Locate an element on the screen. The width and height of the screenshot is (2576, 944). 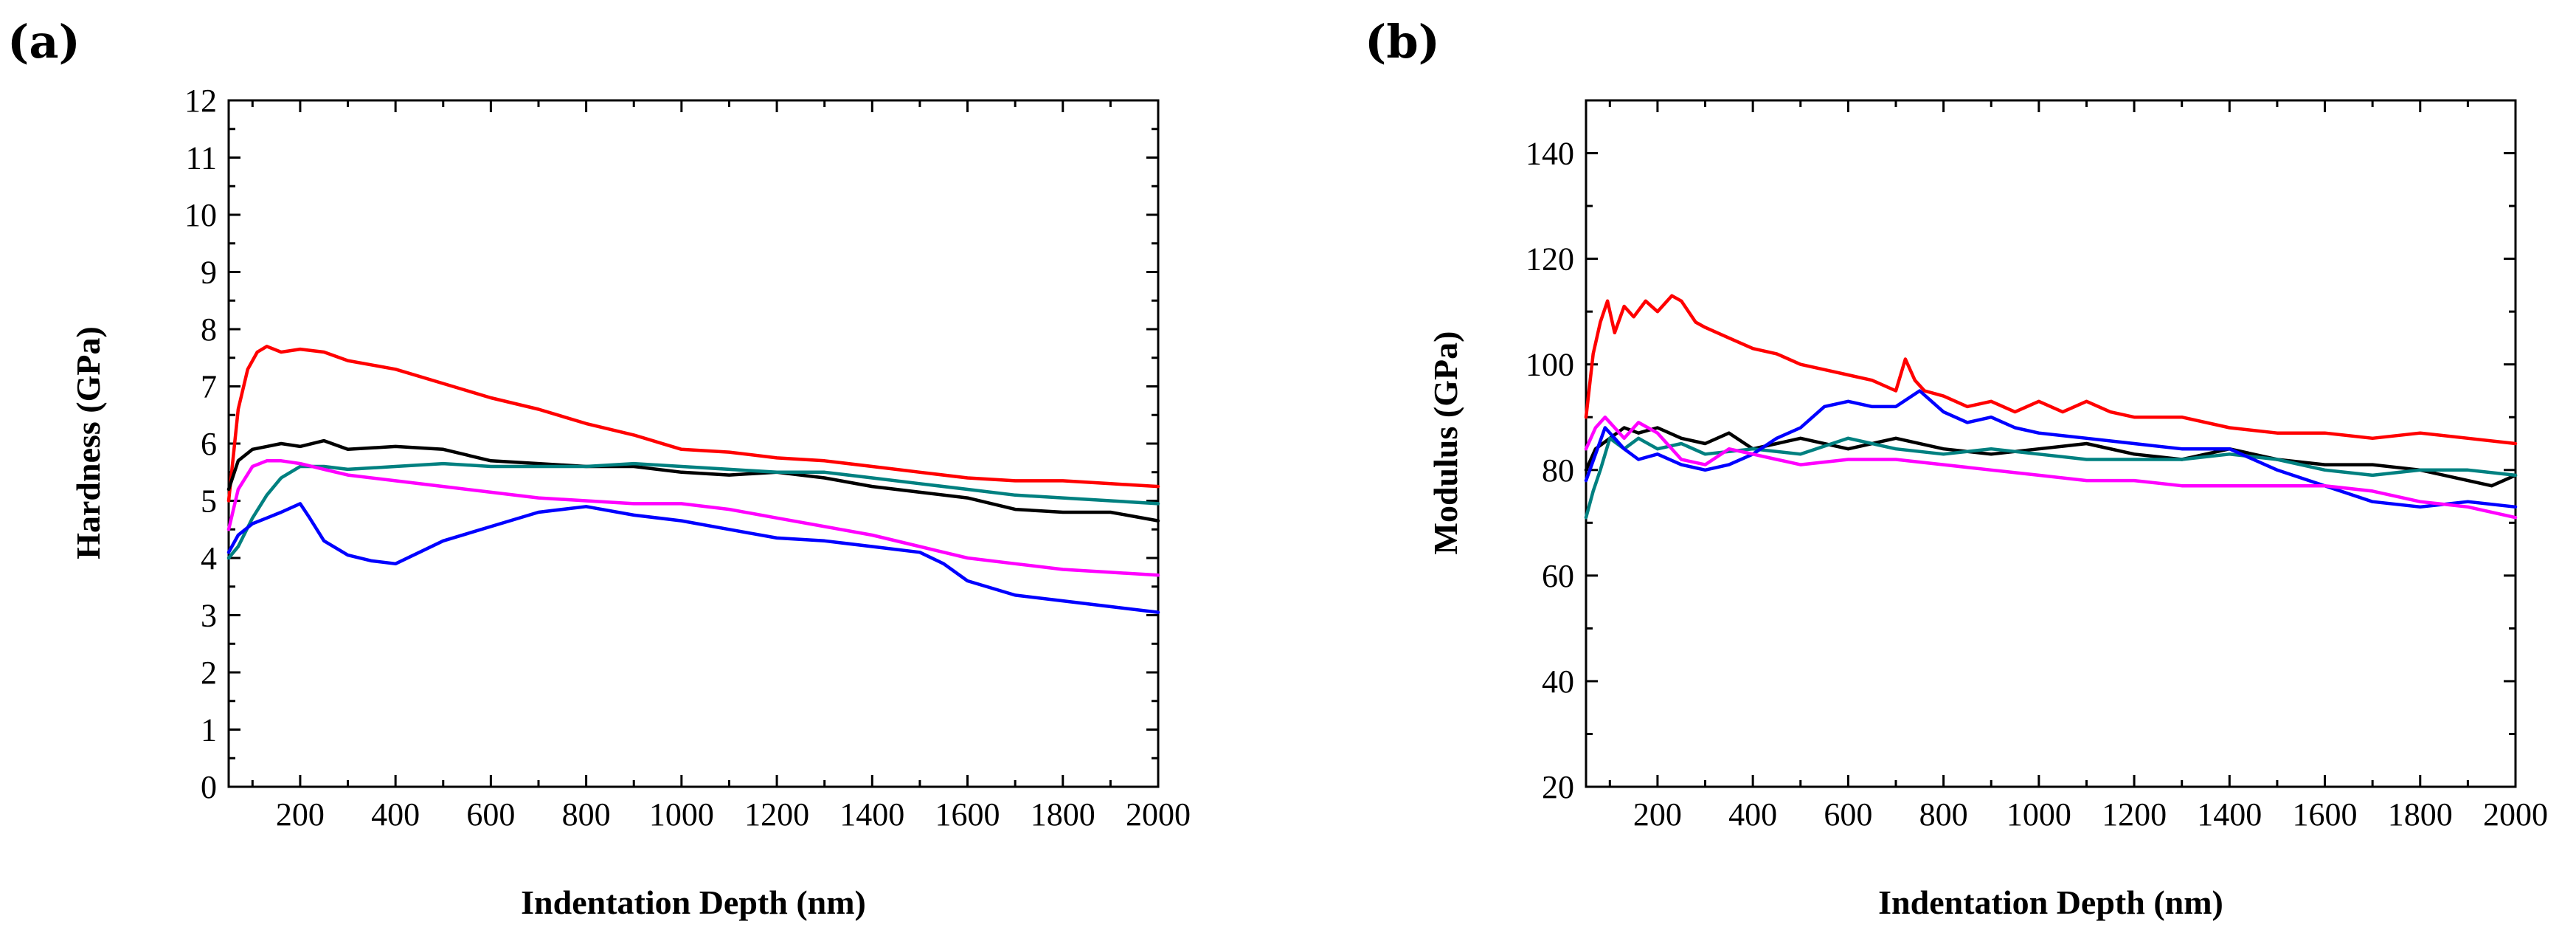
y-tick-label: 120 is located at coordinates (1550, 259).